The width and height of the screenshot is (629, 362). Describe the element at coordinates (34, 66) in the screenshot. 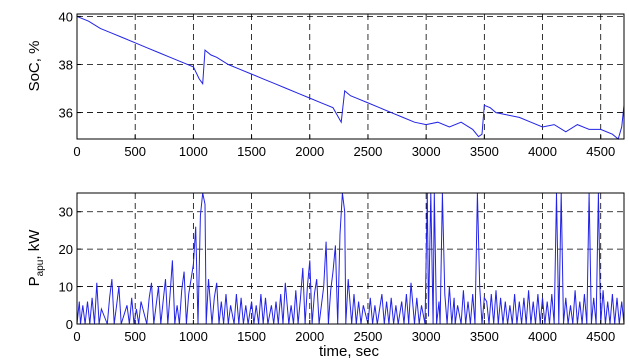

I see `soc-y-axis-label: SoC, %` at that location.